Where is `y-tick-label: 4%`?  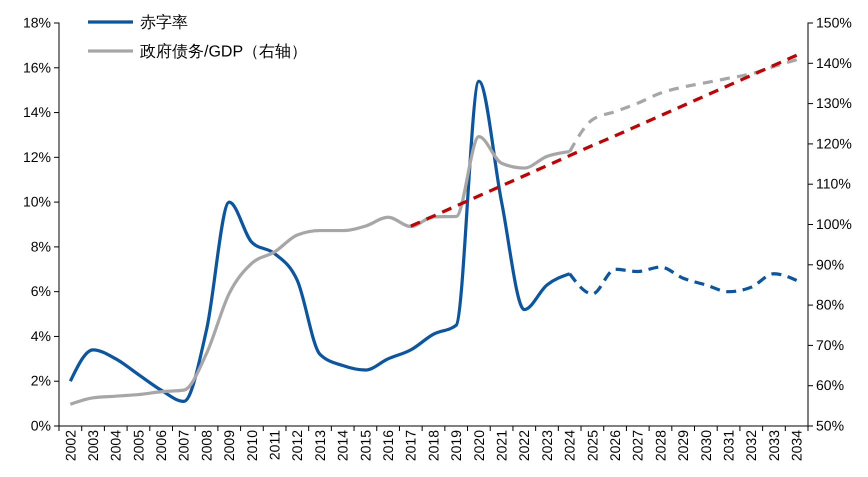
y-tick-label: 4% is located at coordinates (40, 336).